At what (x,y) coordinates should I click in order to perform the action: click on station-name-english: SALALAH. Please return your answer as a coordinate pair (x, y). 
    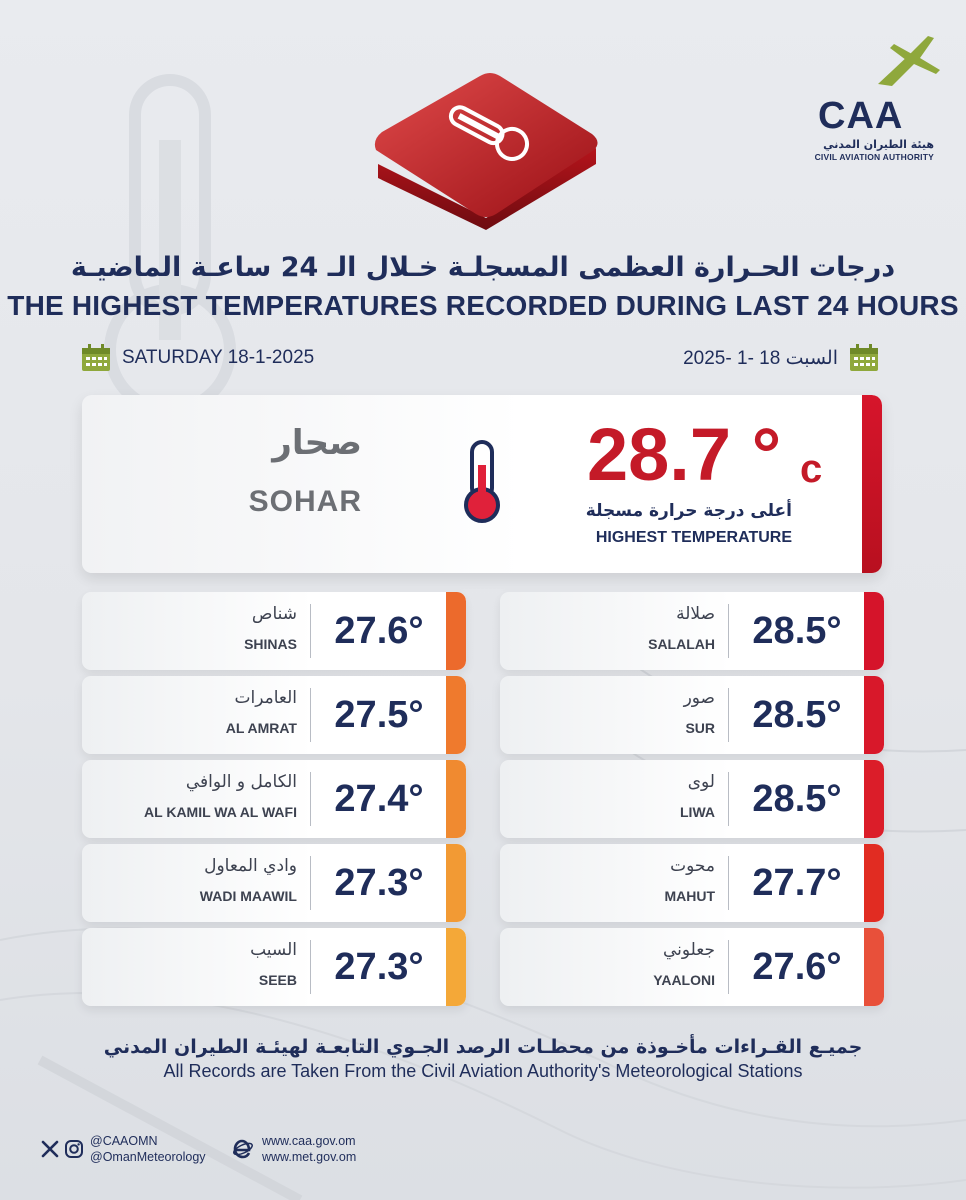
    Looking at the image, I should click on (681, 644).